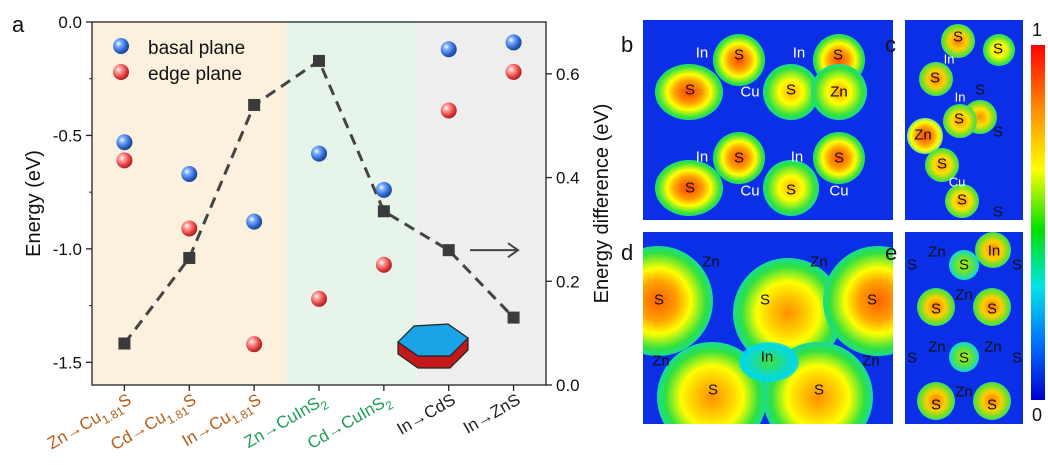 The image size is (1048, 465). Describe the element at coordinates (1037, 415) in the screenshot. I see `colorbar-min-label: 0` at that location.